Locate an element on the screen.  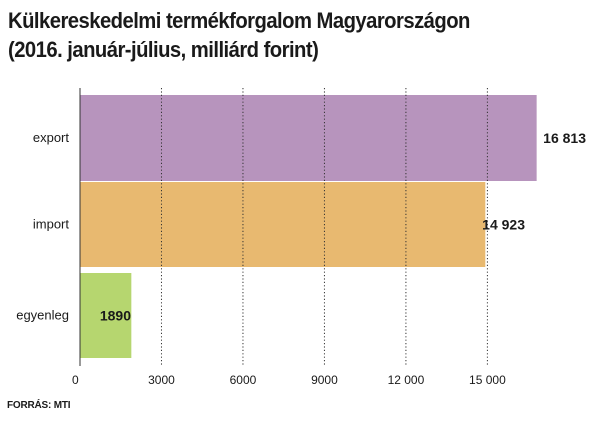
chart-title-line2: (2016. január-július, milliárd forint) is located at coordinates (163, 49).